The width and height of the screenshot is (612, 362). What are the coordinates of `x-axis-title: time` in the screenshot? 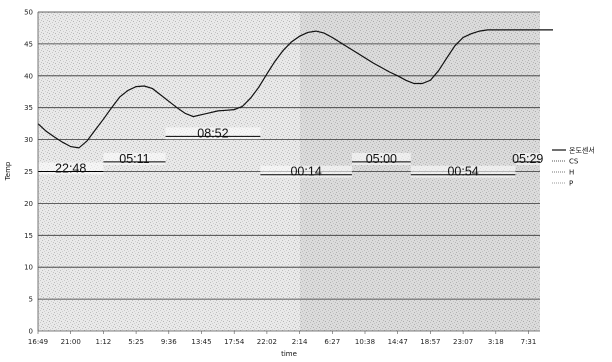 It's located at (289, 354).